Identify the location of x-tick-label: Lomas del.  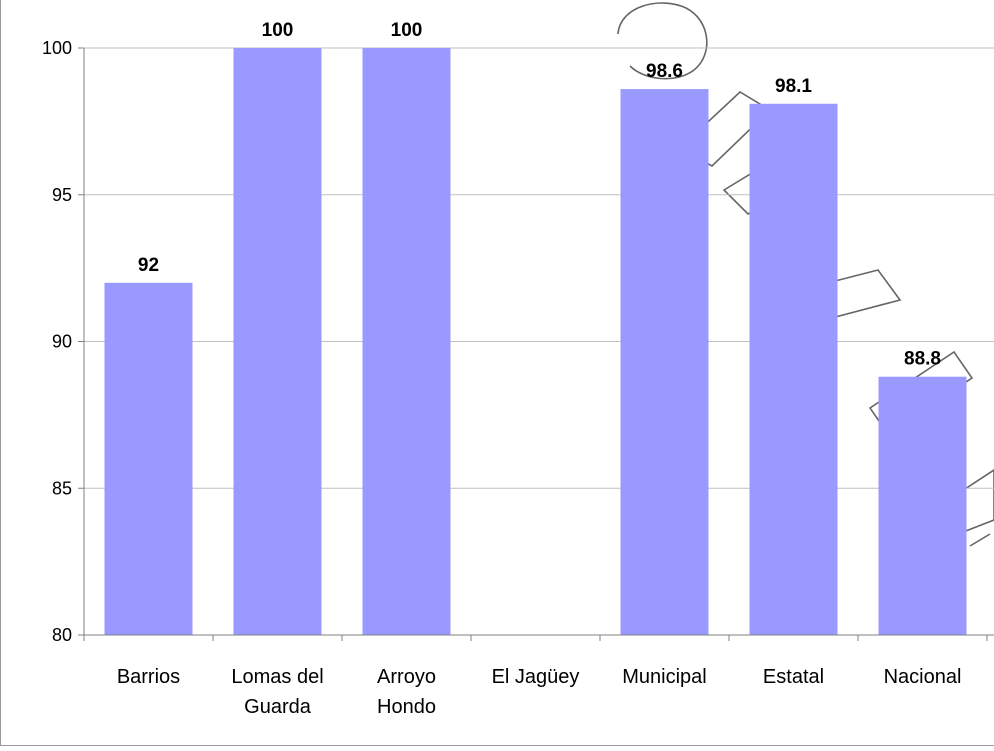
(277, 677).